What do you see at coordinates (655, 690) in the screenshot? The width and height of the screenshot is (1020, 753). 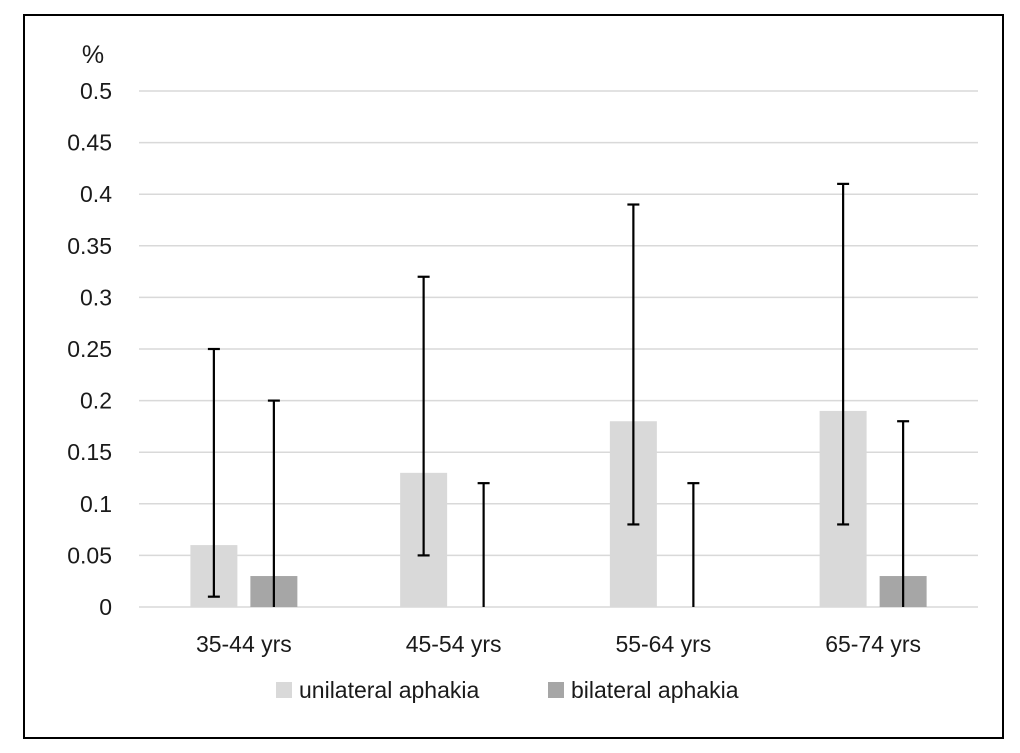 I see `legend-label-bilateral: bilateral aphakia` at bounding box center [655, 690].